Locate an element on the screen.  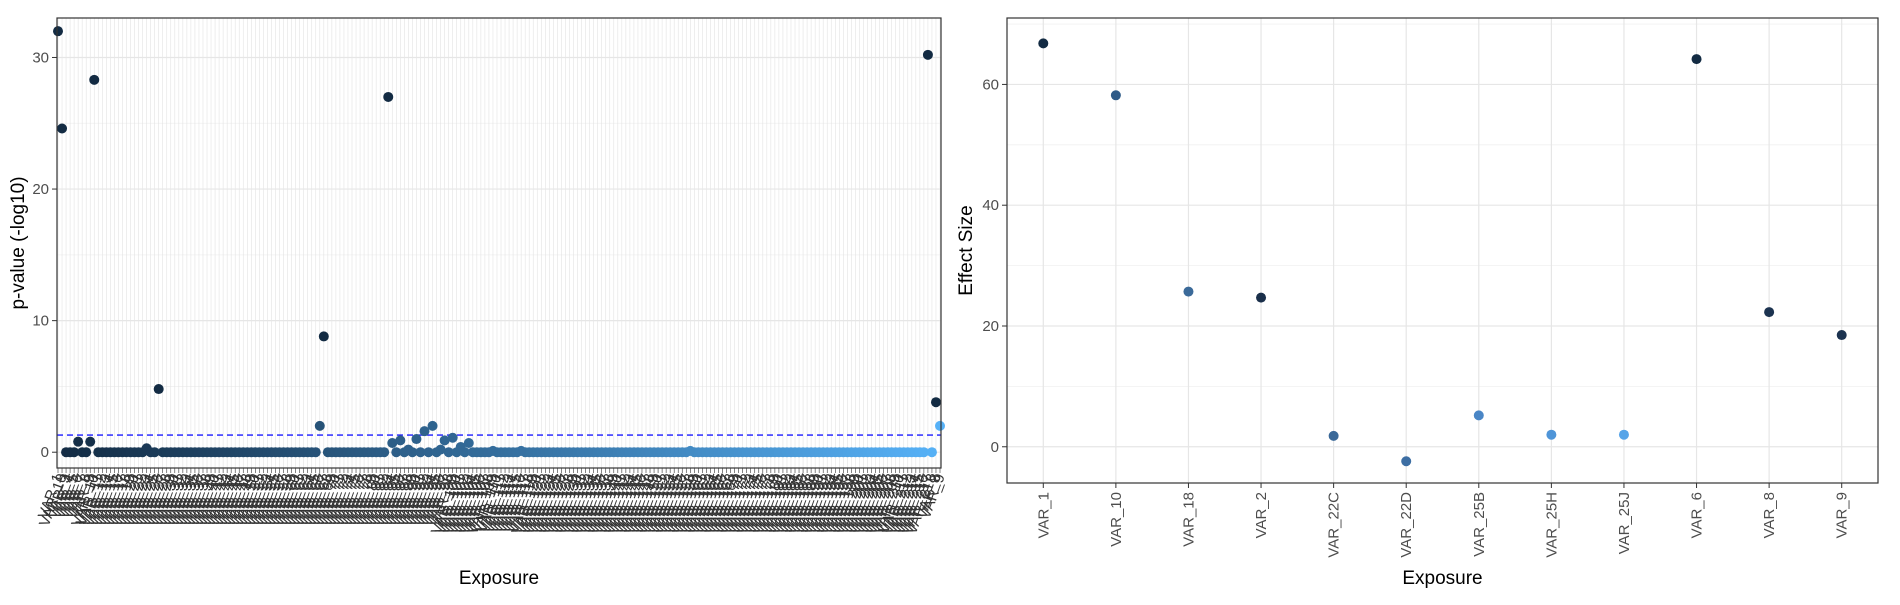
data-point-var-25b is located at coordinates (1478, 415).